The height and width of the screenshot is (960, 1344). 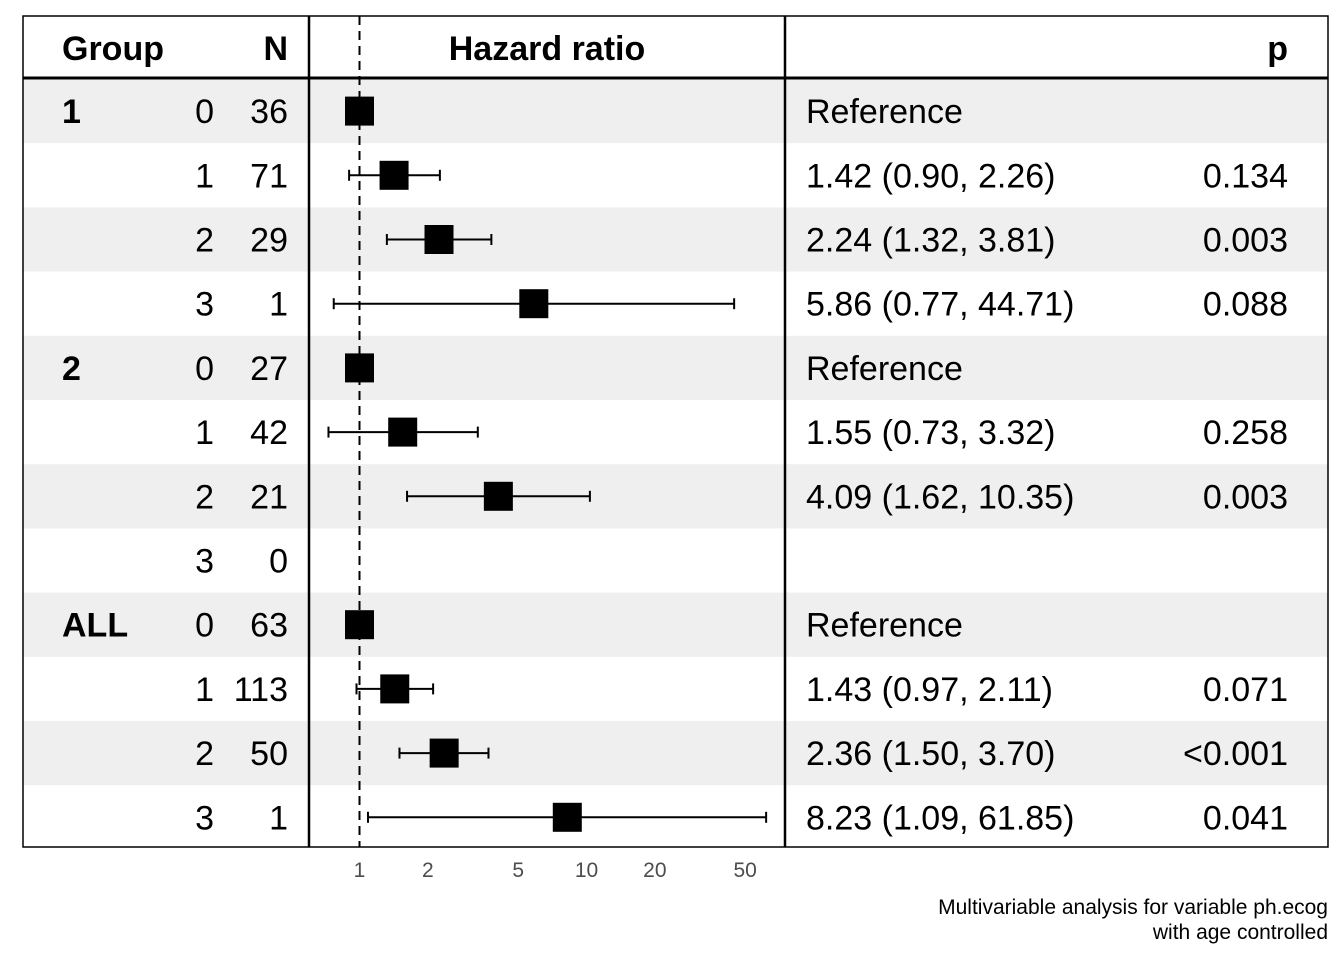 I want to click on n-value: 29, so click(x=269, y=241).